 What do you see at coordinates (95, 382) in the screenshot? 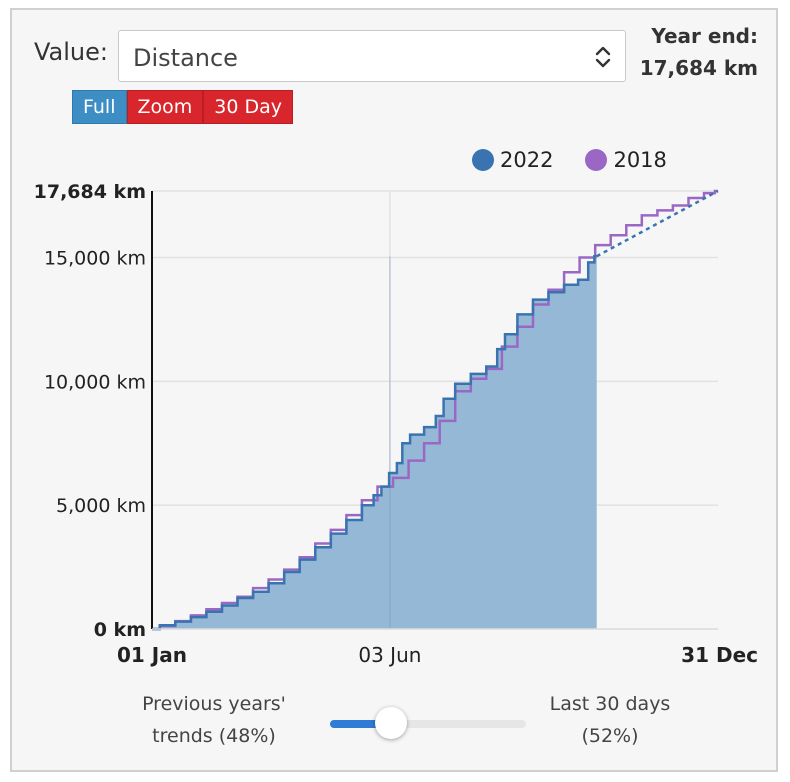
I see `y-tick-label-2: 10,000 km` at bounding box center [95, 382].